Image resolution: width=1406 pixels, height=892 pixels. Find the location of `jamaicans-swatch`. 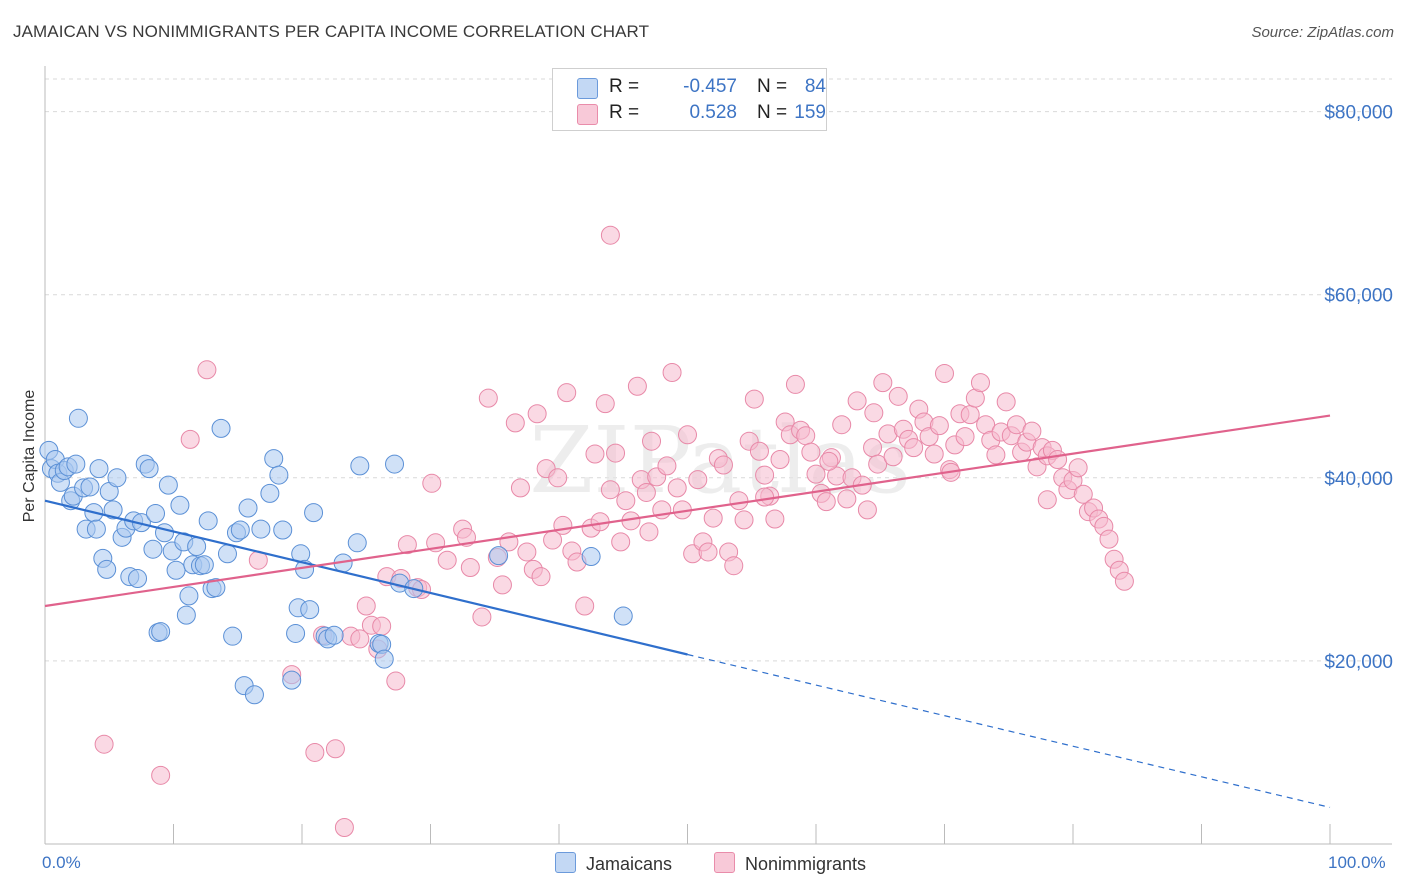

jamaicans-swatch is located at coordinates (587, 88).